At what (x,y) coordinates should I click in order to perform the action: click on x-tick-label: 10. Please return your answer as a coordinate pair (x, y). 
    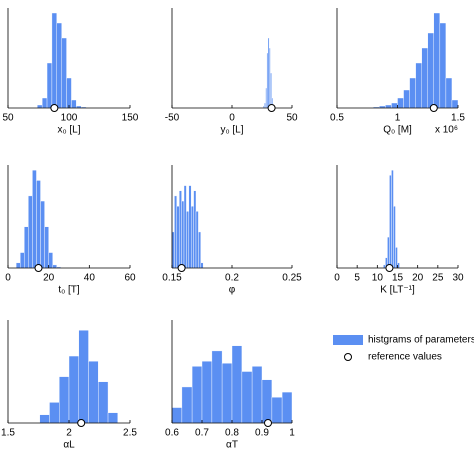
    Looking at the image, I should click on (378, 278).